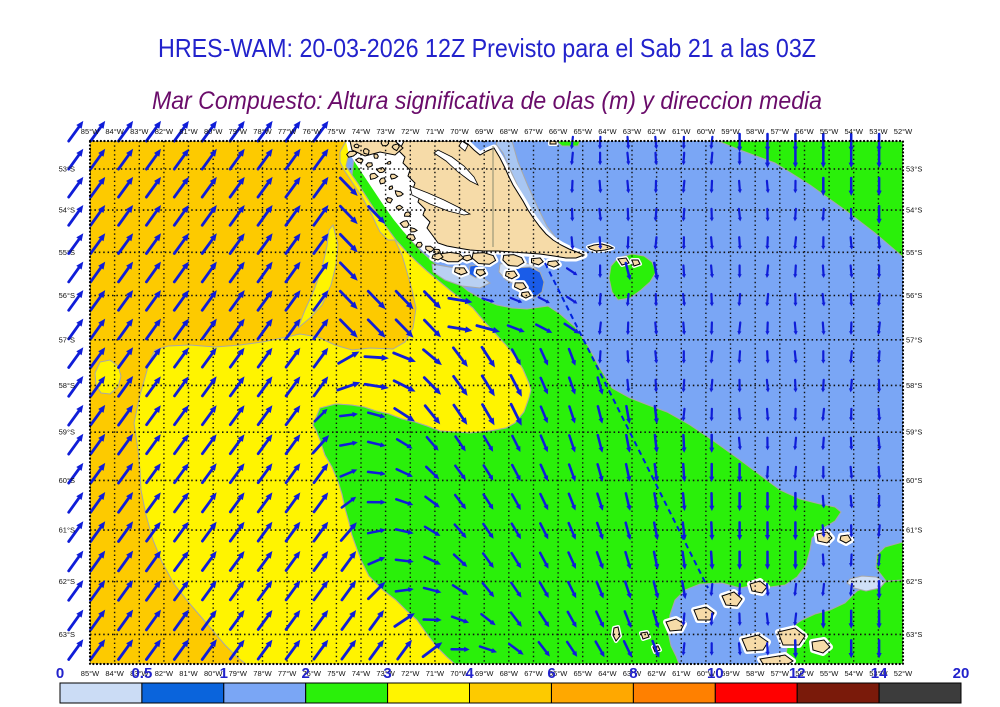 The width and height of the screenshot is (1000, 707). Describe the element at coordinates (469, 673) in the screenshot. I see `svg-text: 4` at that location.